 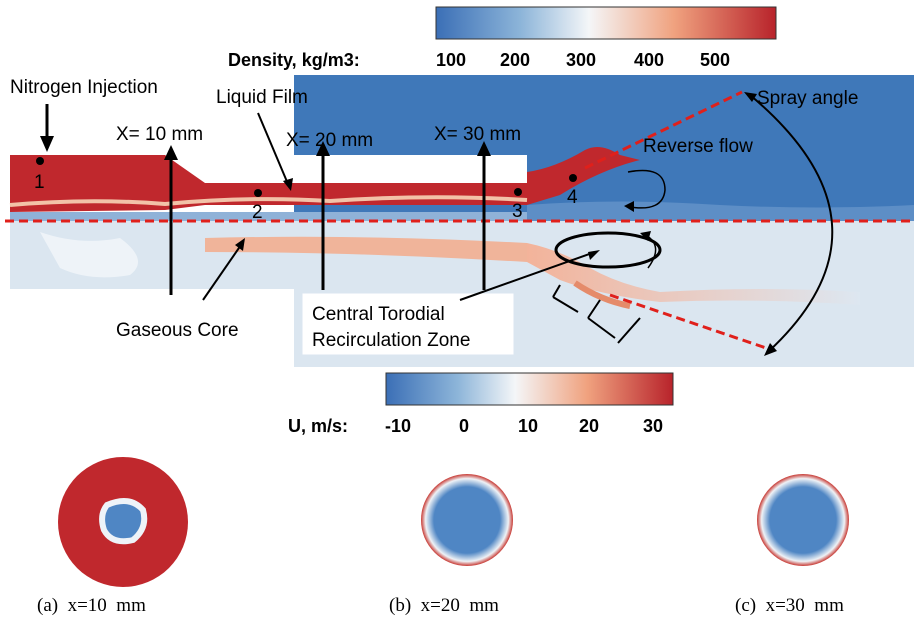 I want to click on density-colorbar, so click(x=606, y=23).